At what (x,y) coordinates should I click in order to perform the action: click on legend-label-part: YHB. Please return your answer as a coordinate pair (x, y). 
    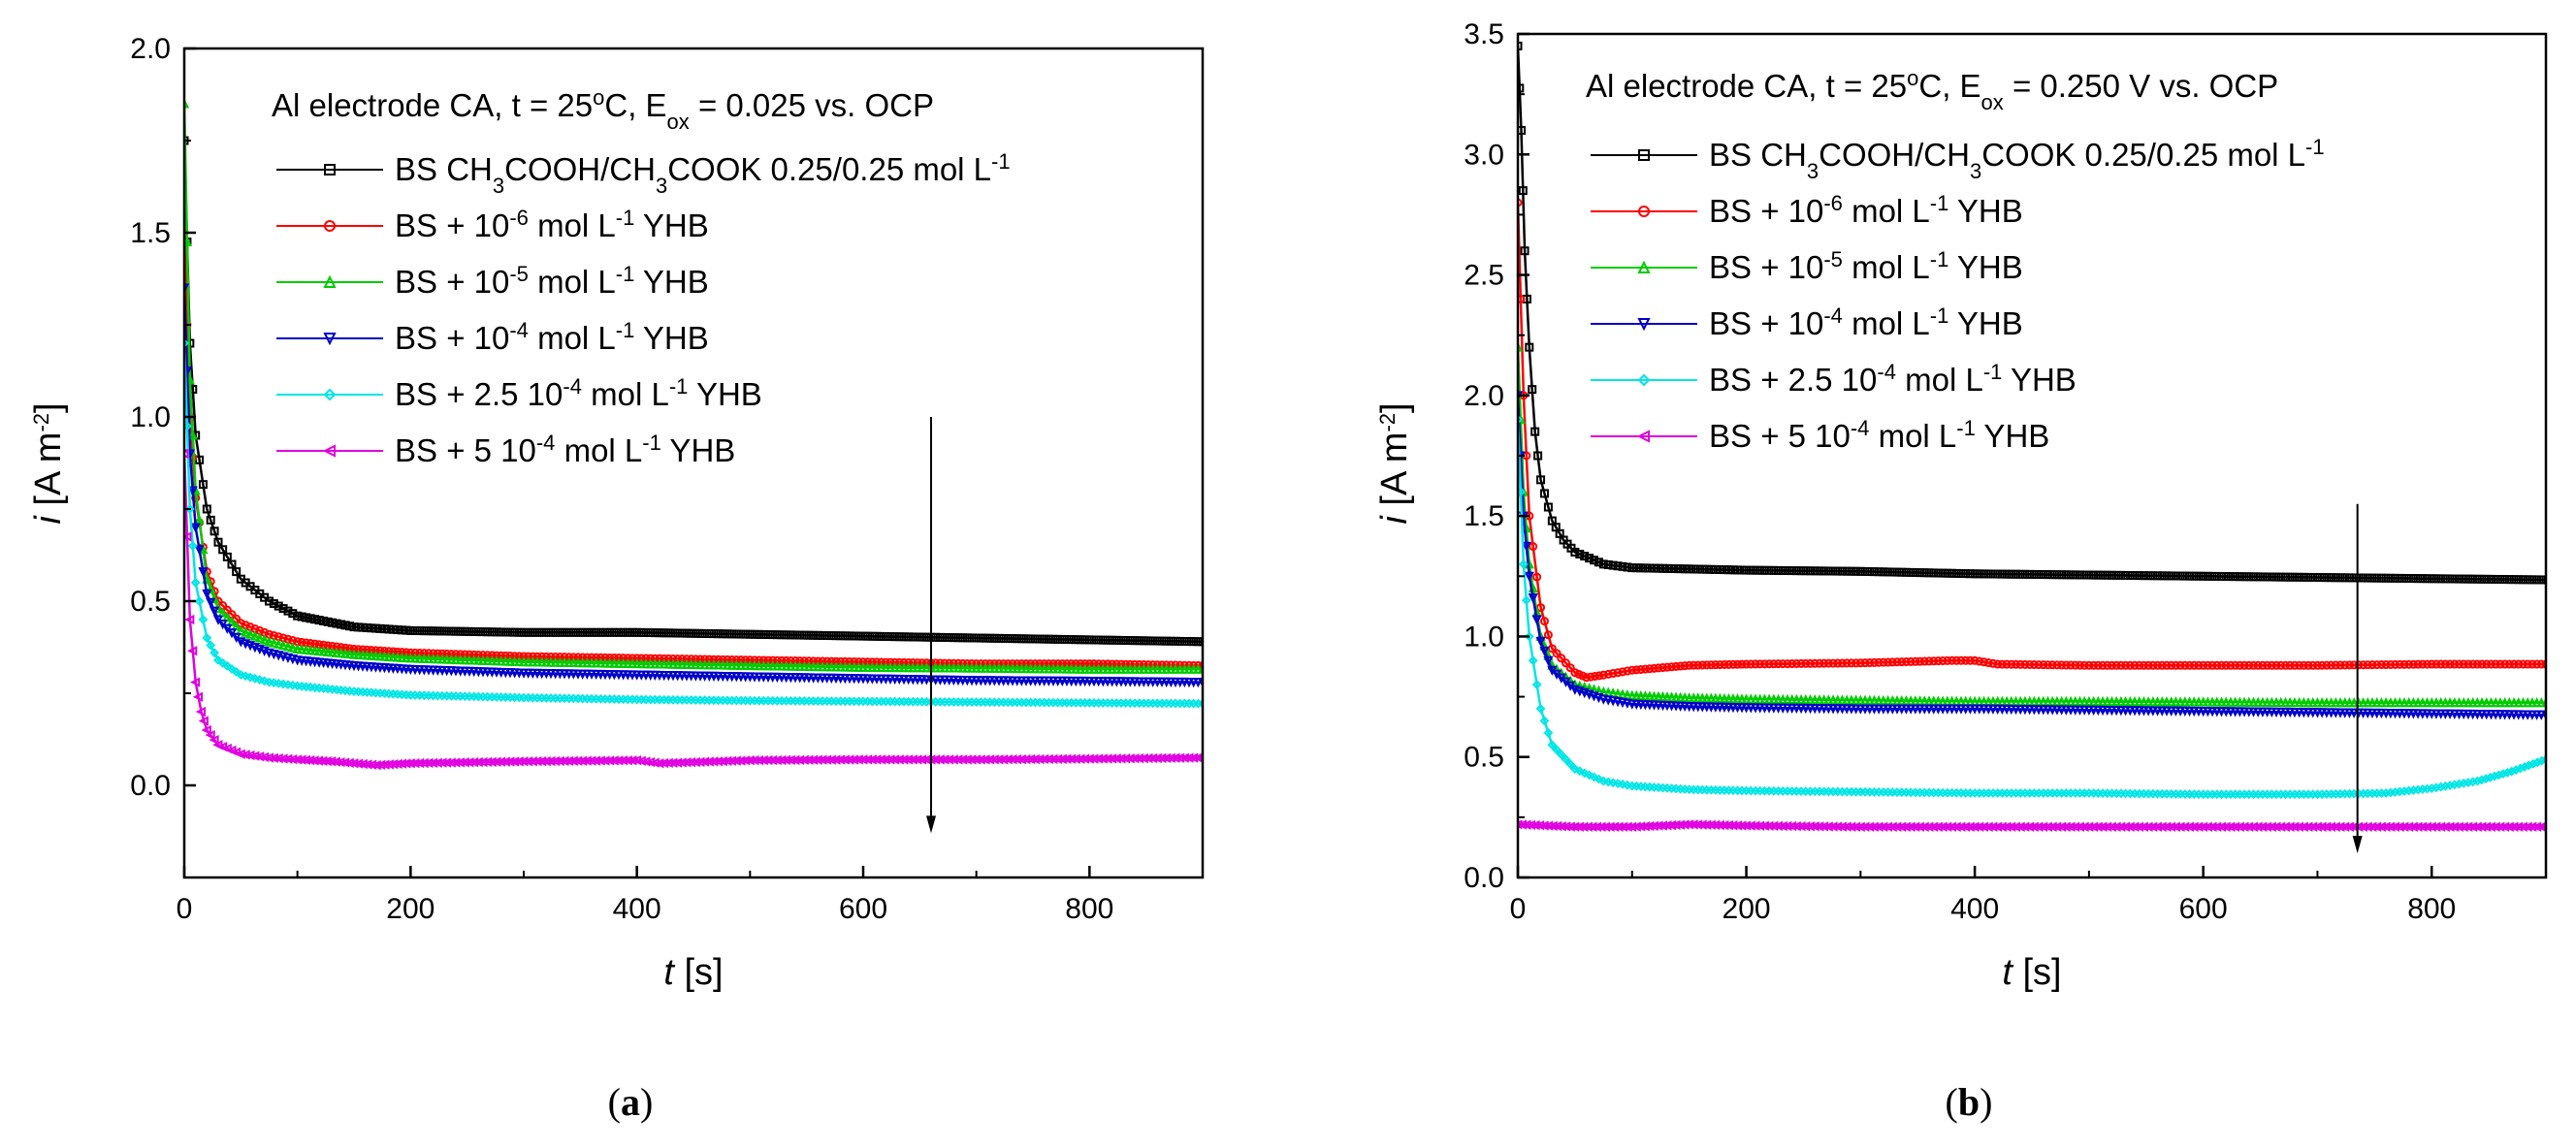
    Looking at the image, I should click on (671, 338).